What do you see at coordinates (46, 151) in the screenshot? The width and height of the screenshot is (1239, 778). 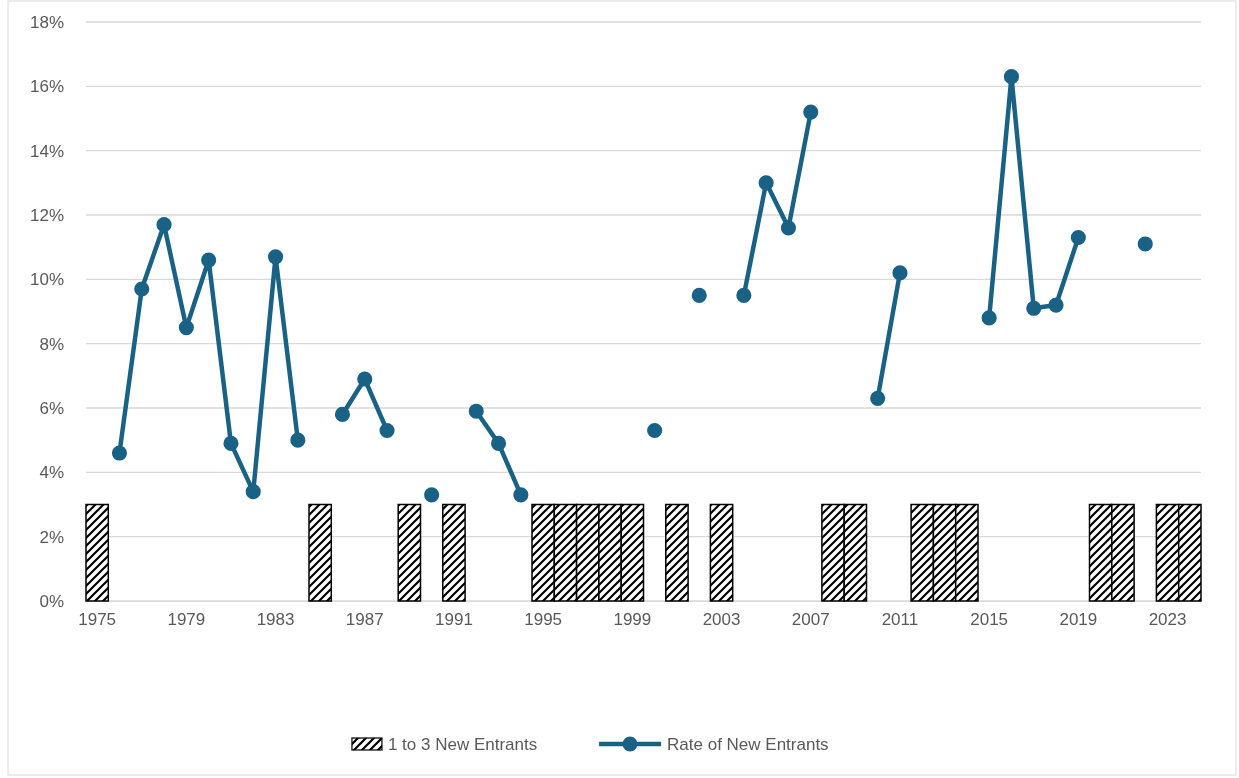 I see `y-tick-label: 14%` at bounding box center [46, 151].